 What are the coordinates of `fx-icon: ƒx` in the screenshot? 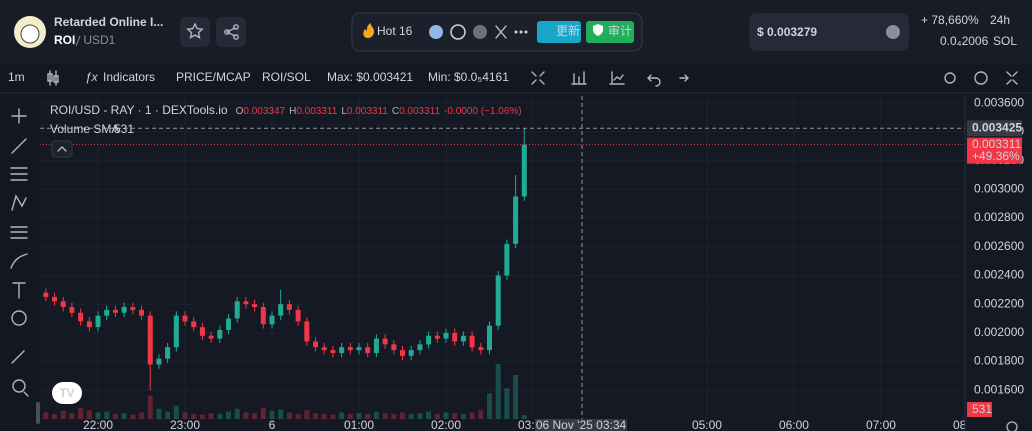 It's located at (92, 77).